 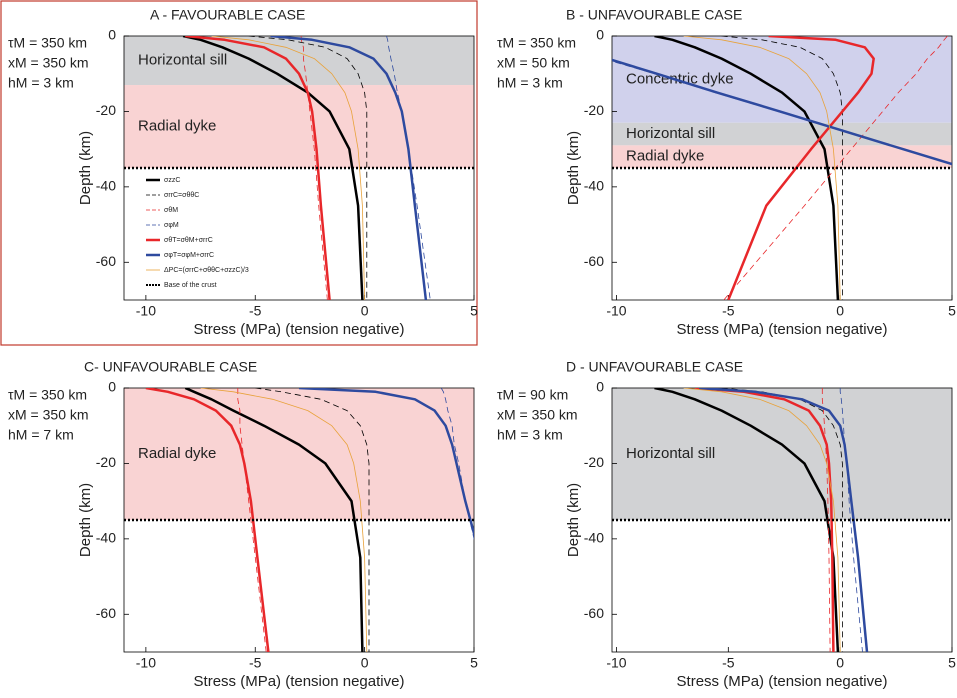 What do you see at coordinates (188, 240) in the screenshot?
I see `legend-label: σθT=σθM+σrrC` at bounding box center [188, 240].